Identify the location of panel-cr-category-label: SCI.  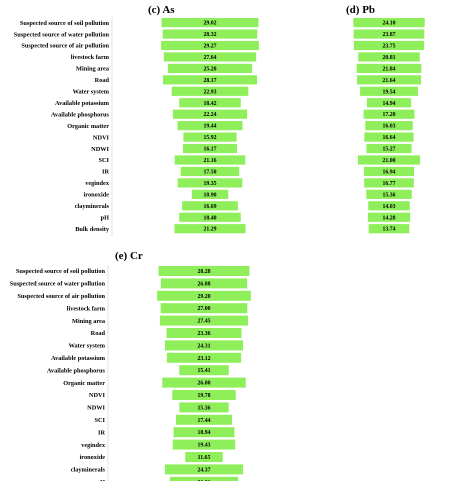
(100, 420).